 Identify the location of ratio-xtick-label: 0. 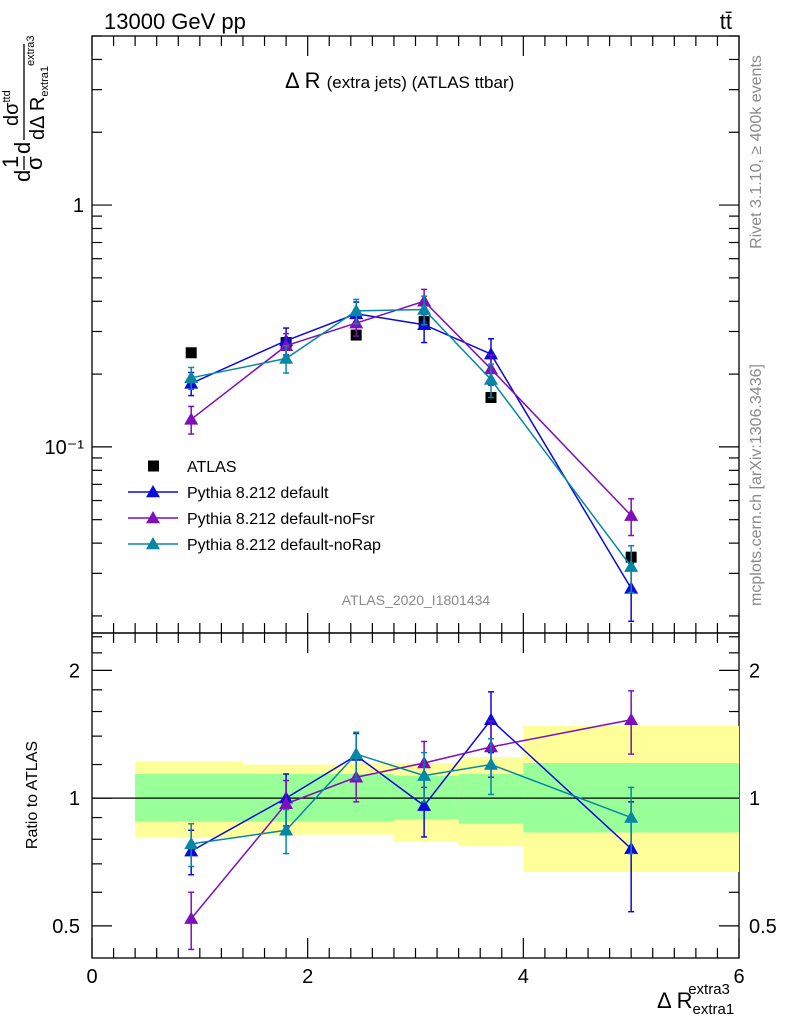
(91, 977).